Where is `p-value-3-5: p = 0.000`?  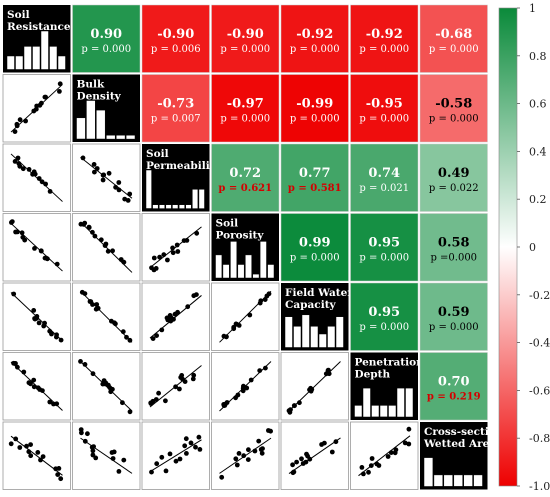
p-value-3-5: p = 0.000 is located at coordinates (384, 257).